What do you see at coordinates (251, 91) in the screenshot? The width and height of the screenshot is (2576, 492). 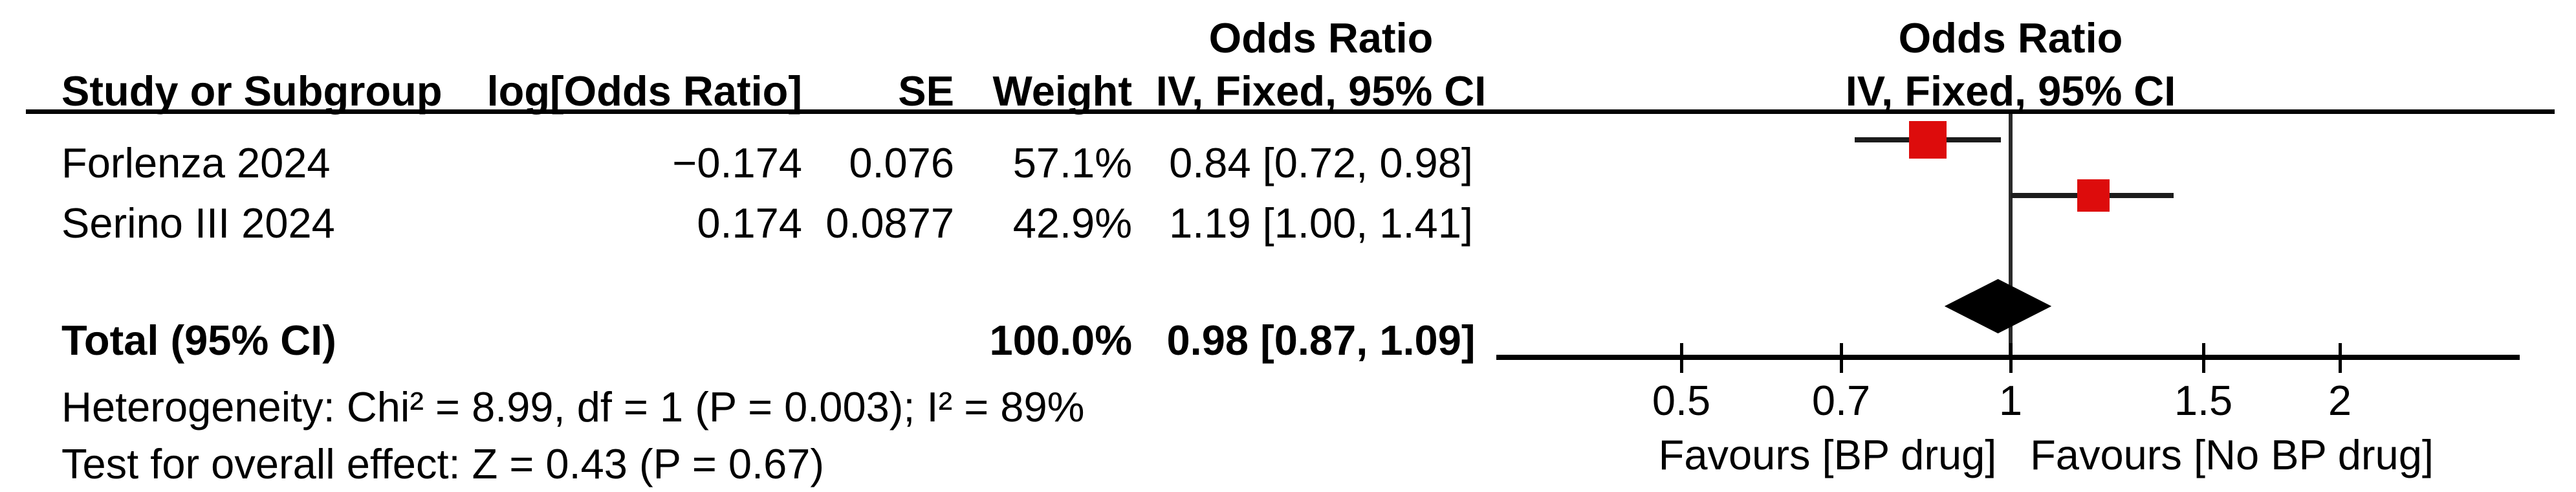 I see `column-header-study: Study or Subgroup` at bounding box center [251, 91].